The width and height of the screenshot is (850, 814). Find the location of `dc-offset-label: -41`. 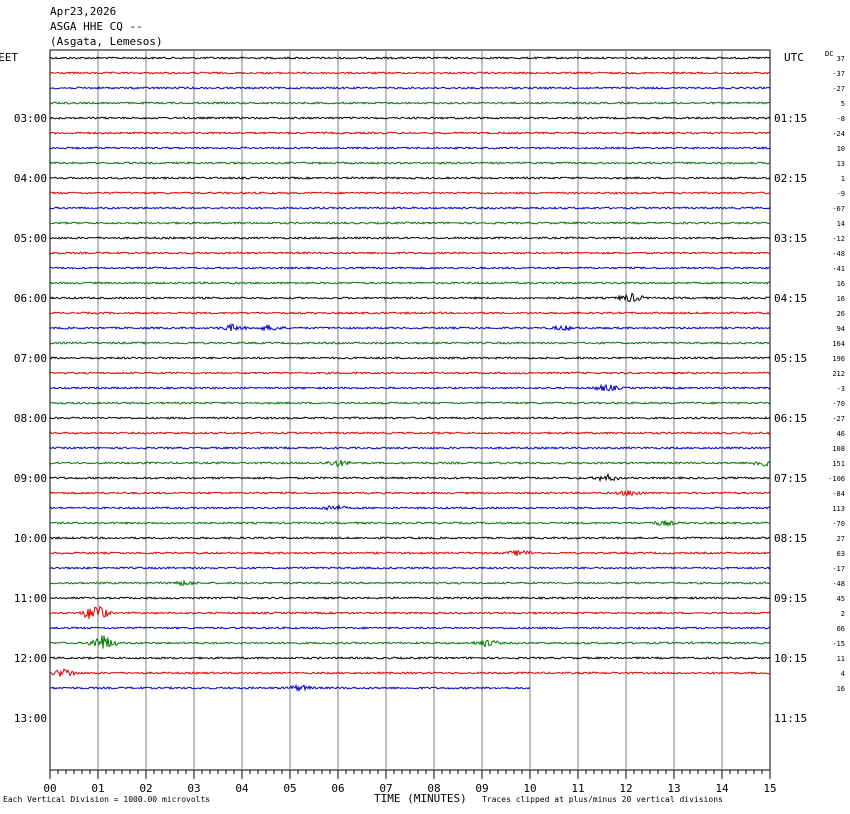

dc-offset-label: -41 is located at coordinates (838, 269).